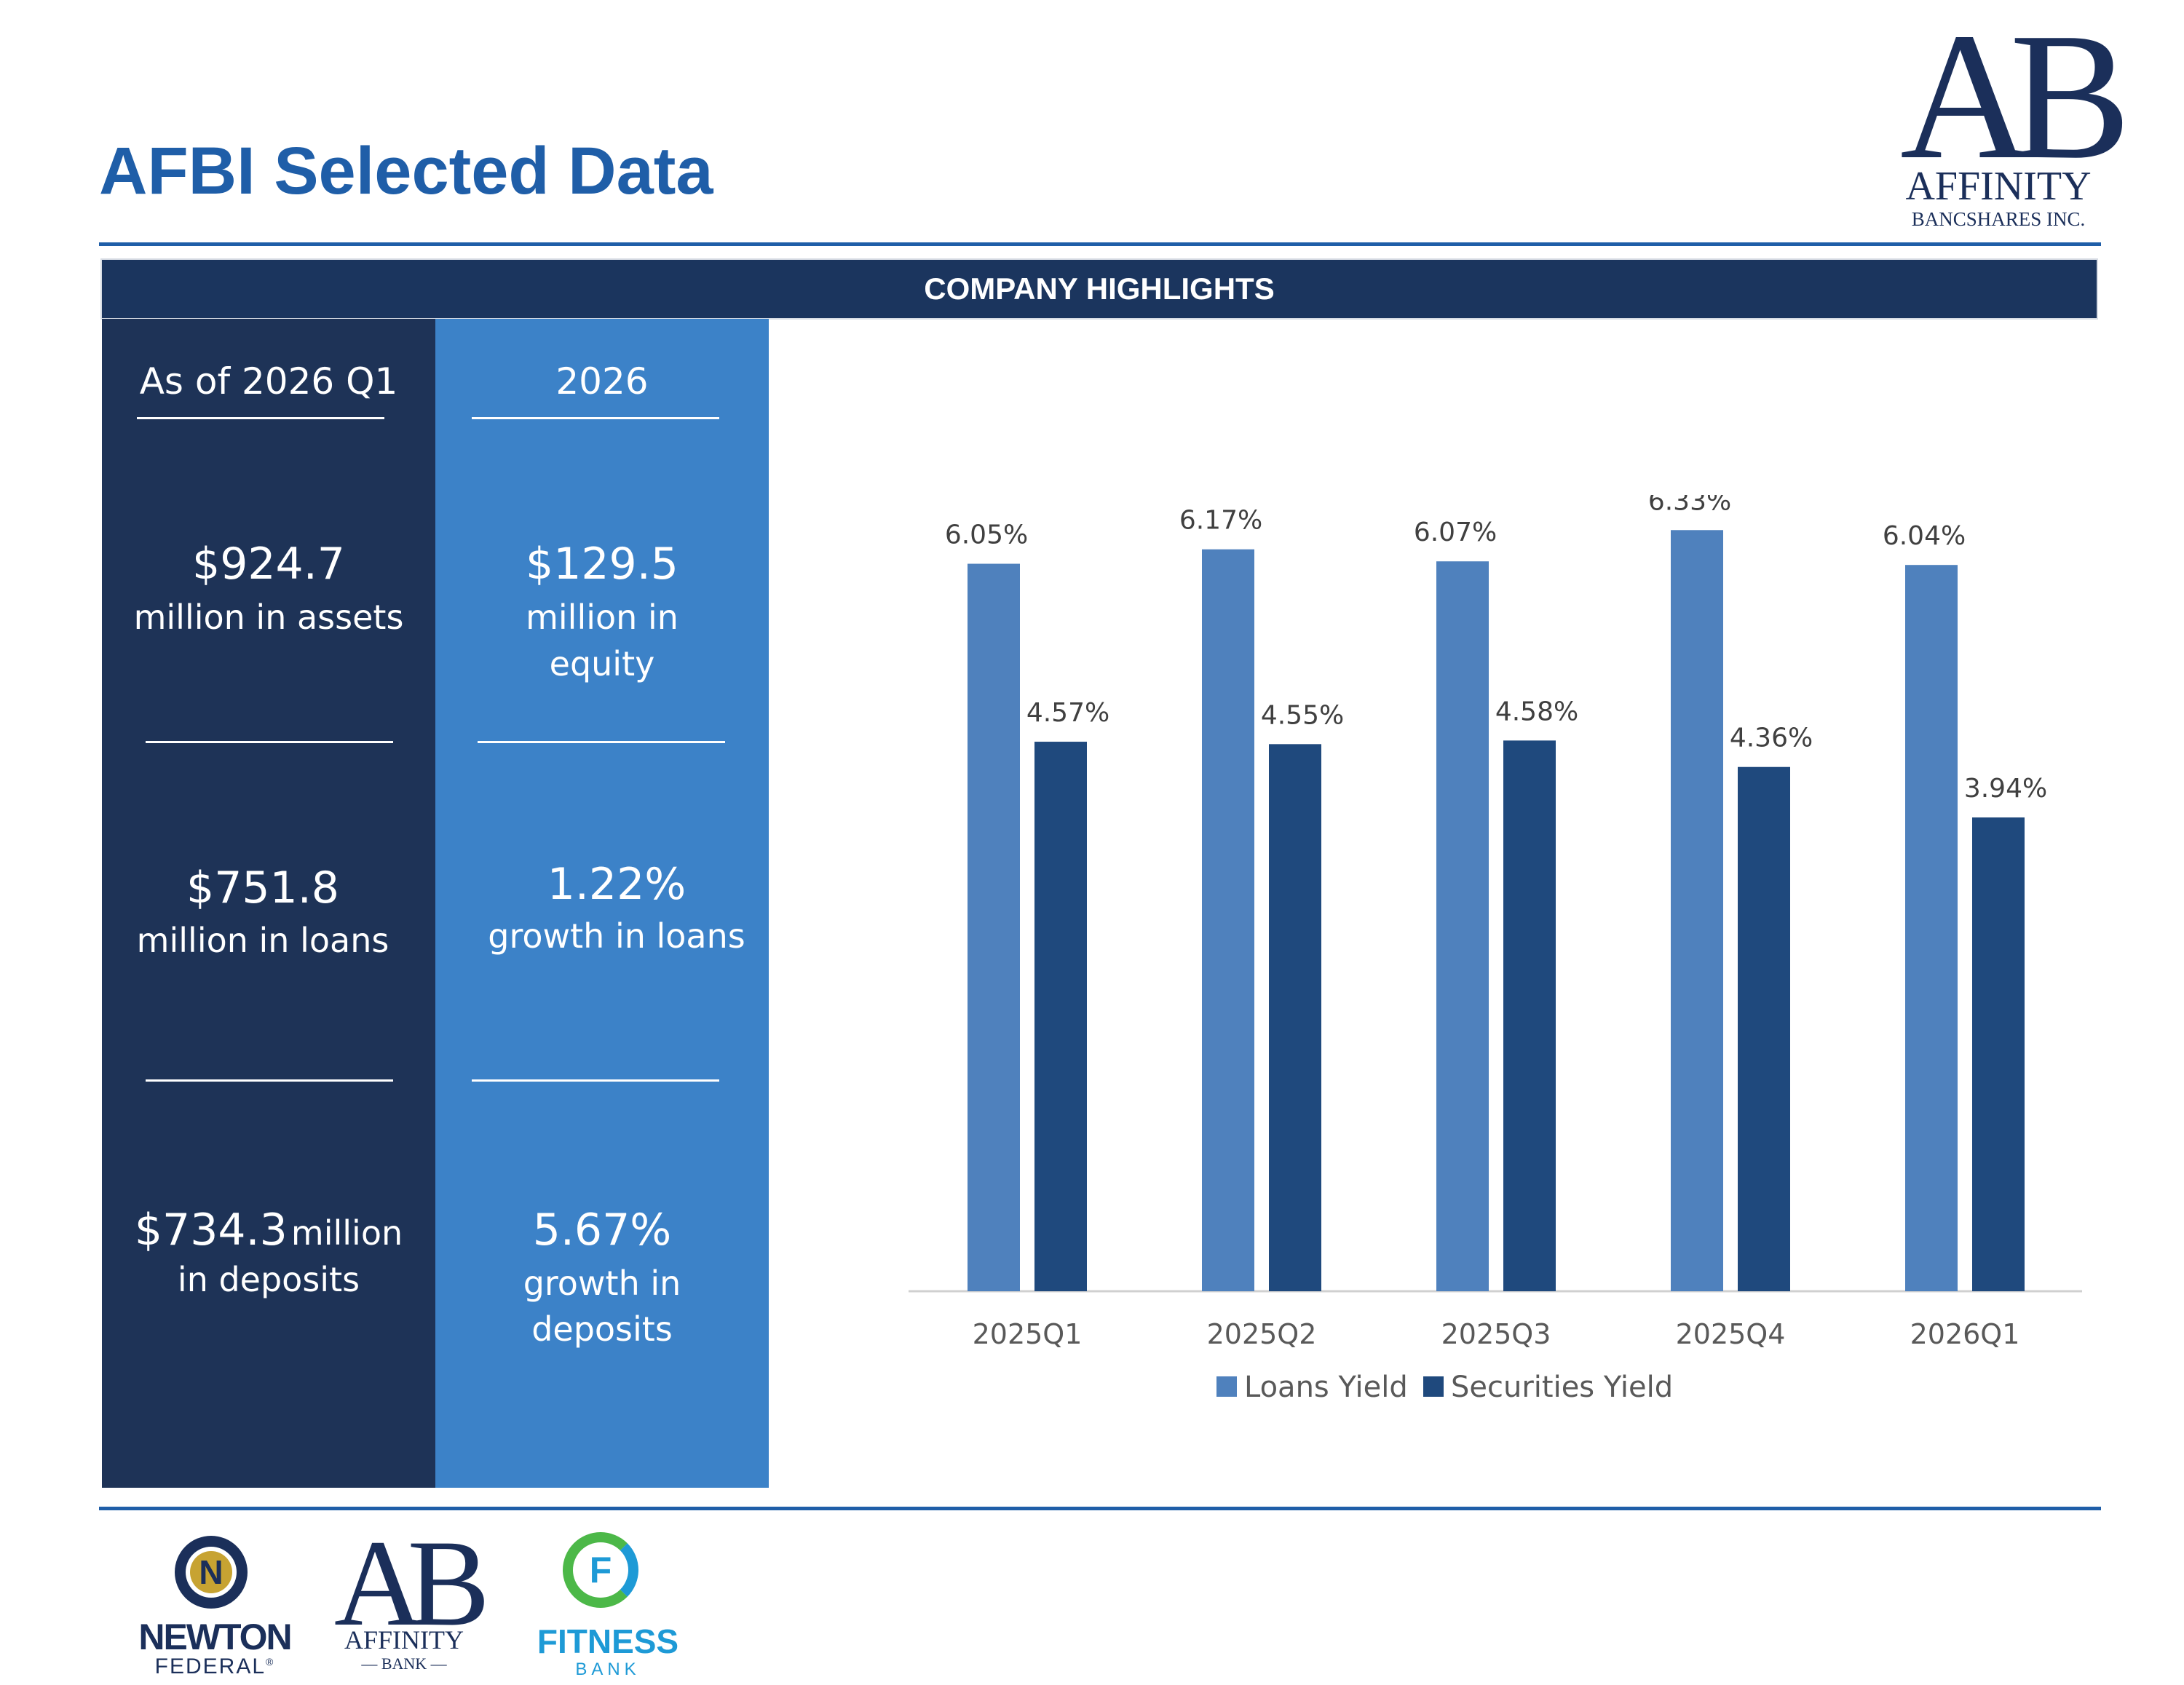 The height and width of the screenshot is (1685, 2184). I want to click on company-highlights-banner: COMPANY HIGHLIGHTS, so click(1099, 289).